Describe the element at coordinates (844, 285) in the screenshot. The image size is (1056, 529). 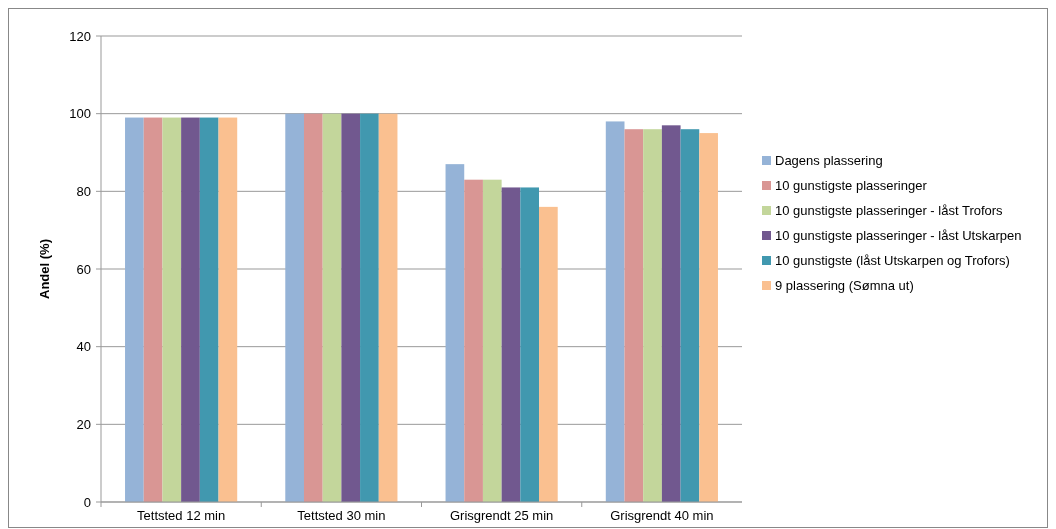
I see `legend-label: 9 plassering (Sømna ut)` at that location.